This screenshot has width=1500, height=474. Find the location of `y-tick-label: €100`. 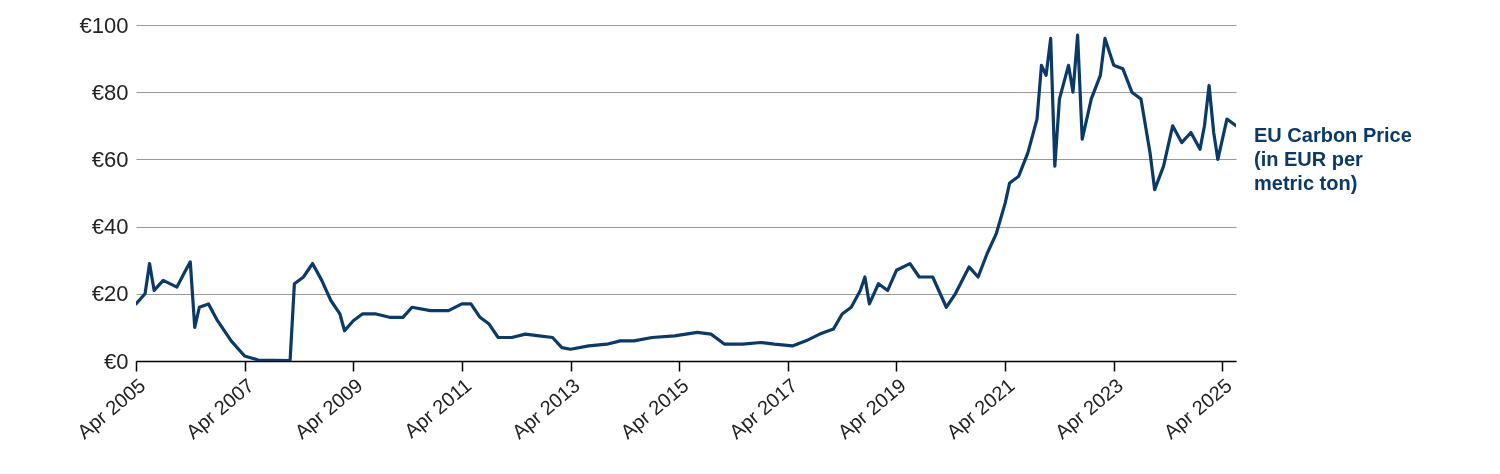

y-tick-label: €100 is located at coordinates (104, 25).